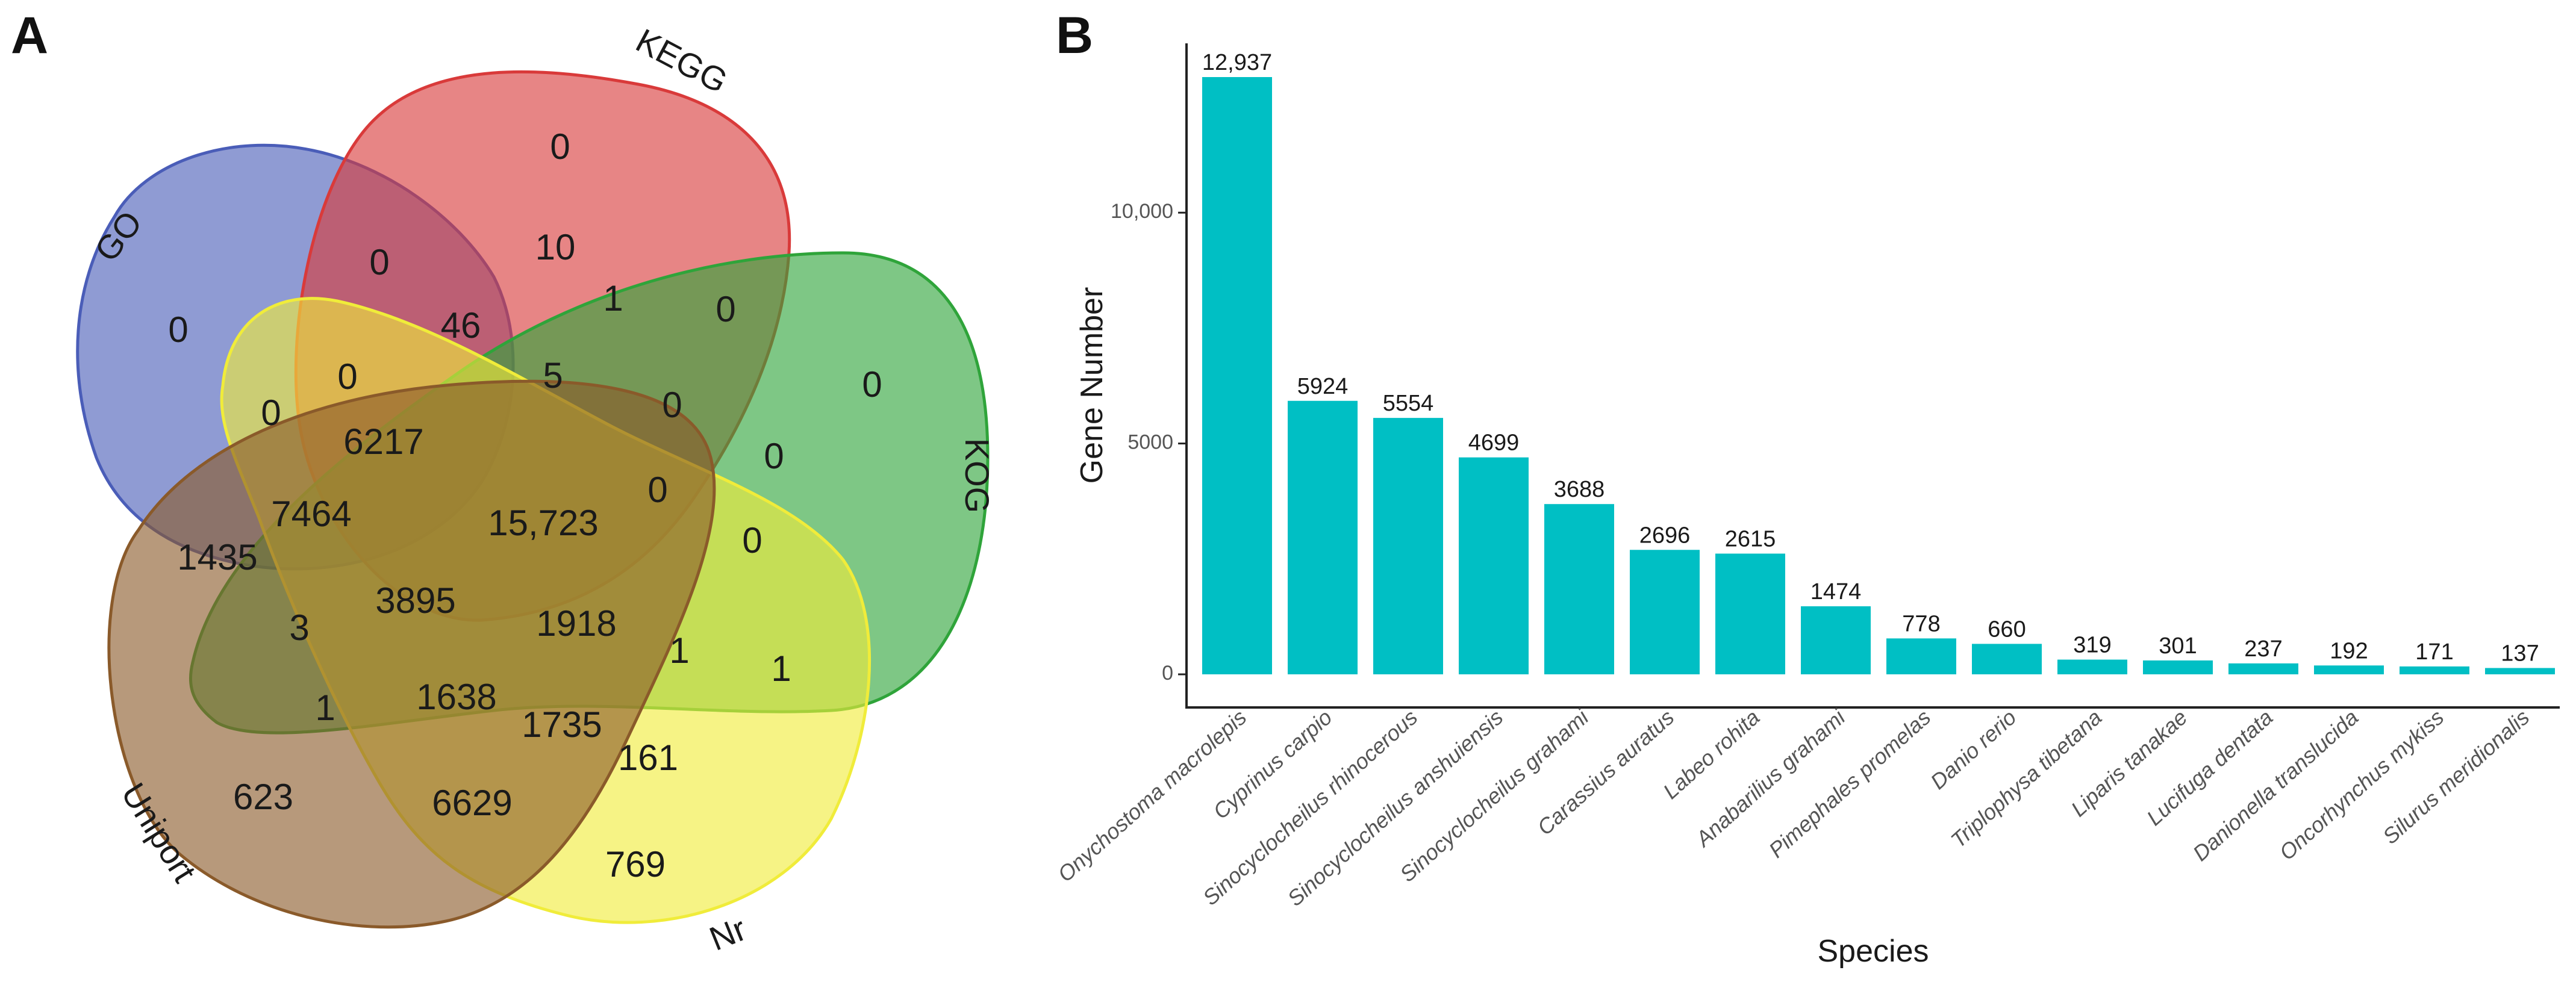 The width and height of the screenshot is (2576, 982). I want to click on venn-region-kog-e: 1, so click(781, 668).